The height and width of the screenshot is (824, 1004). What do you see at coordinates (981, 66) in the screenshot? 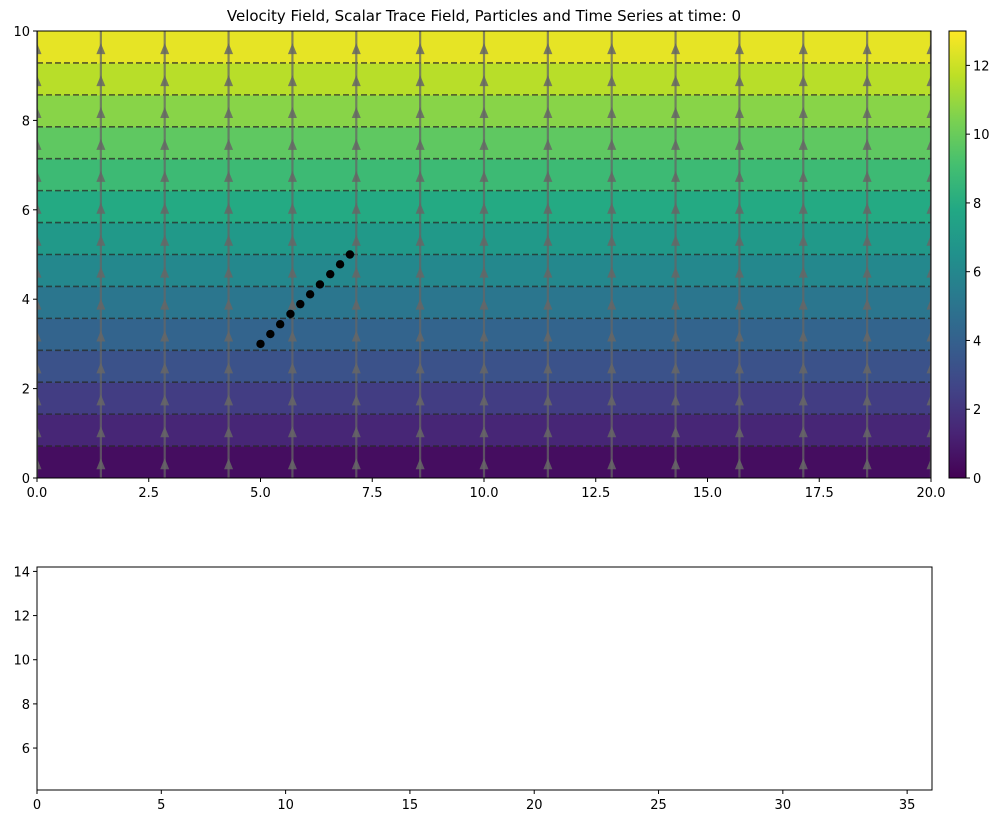
I see `colorbar-tick-label: 12` at bounding box center [981, 66].